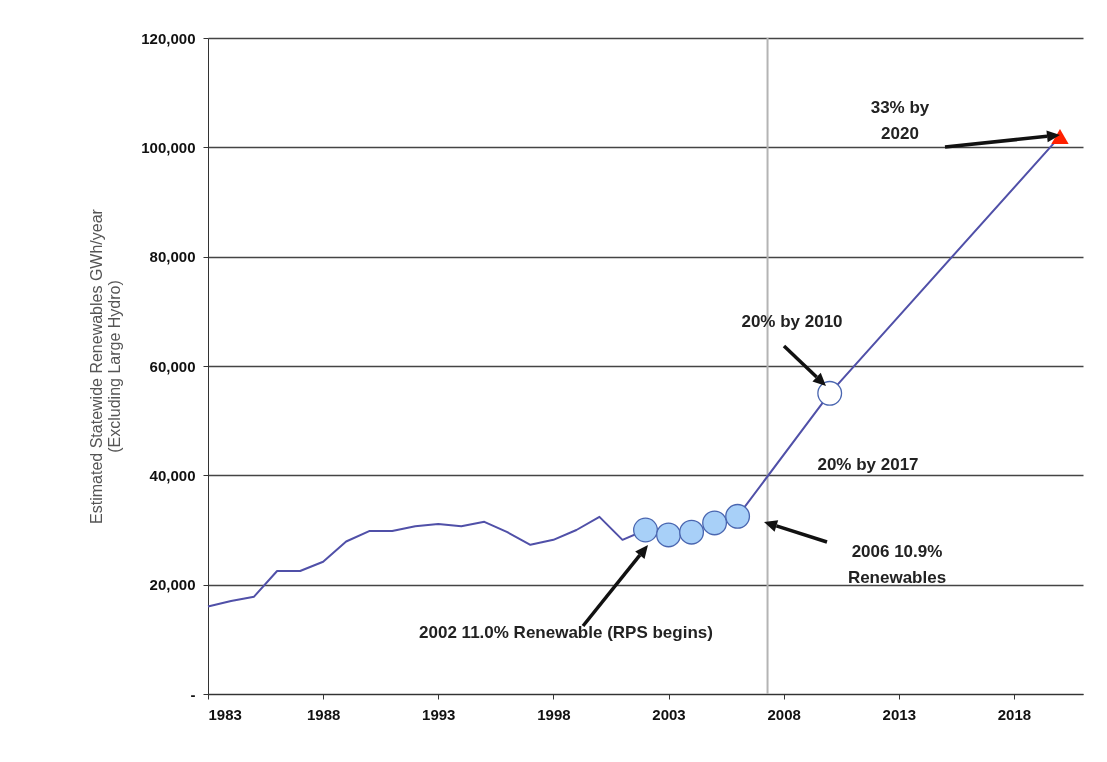  Describe the element at coordinates (168, 147) in the screenshot. I see `y-tick-label: 100,000` at that location.